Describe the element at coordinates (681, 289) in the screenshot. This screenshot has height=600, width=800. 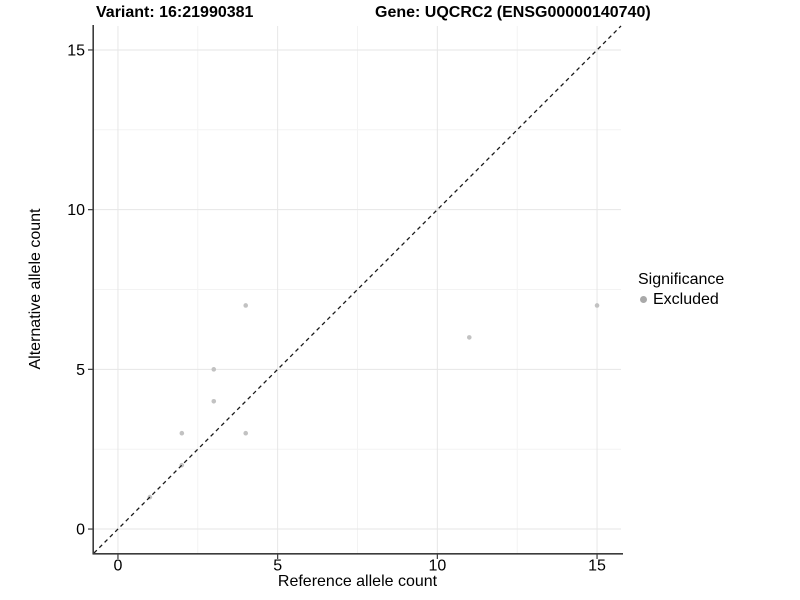
I see `legend: Significance Excluded` at that location.